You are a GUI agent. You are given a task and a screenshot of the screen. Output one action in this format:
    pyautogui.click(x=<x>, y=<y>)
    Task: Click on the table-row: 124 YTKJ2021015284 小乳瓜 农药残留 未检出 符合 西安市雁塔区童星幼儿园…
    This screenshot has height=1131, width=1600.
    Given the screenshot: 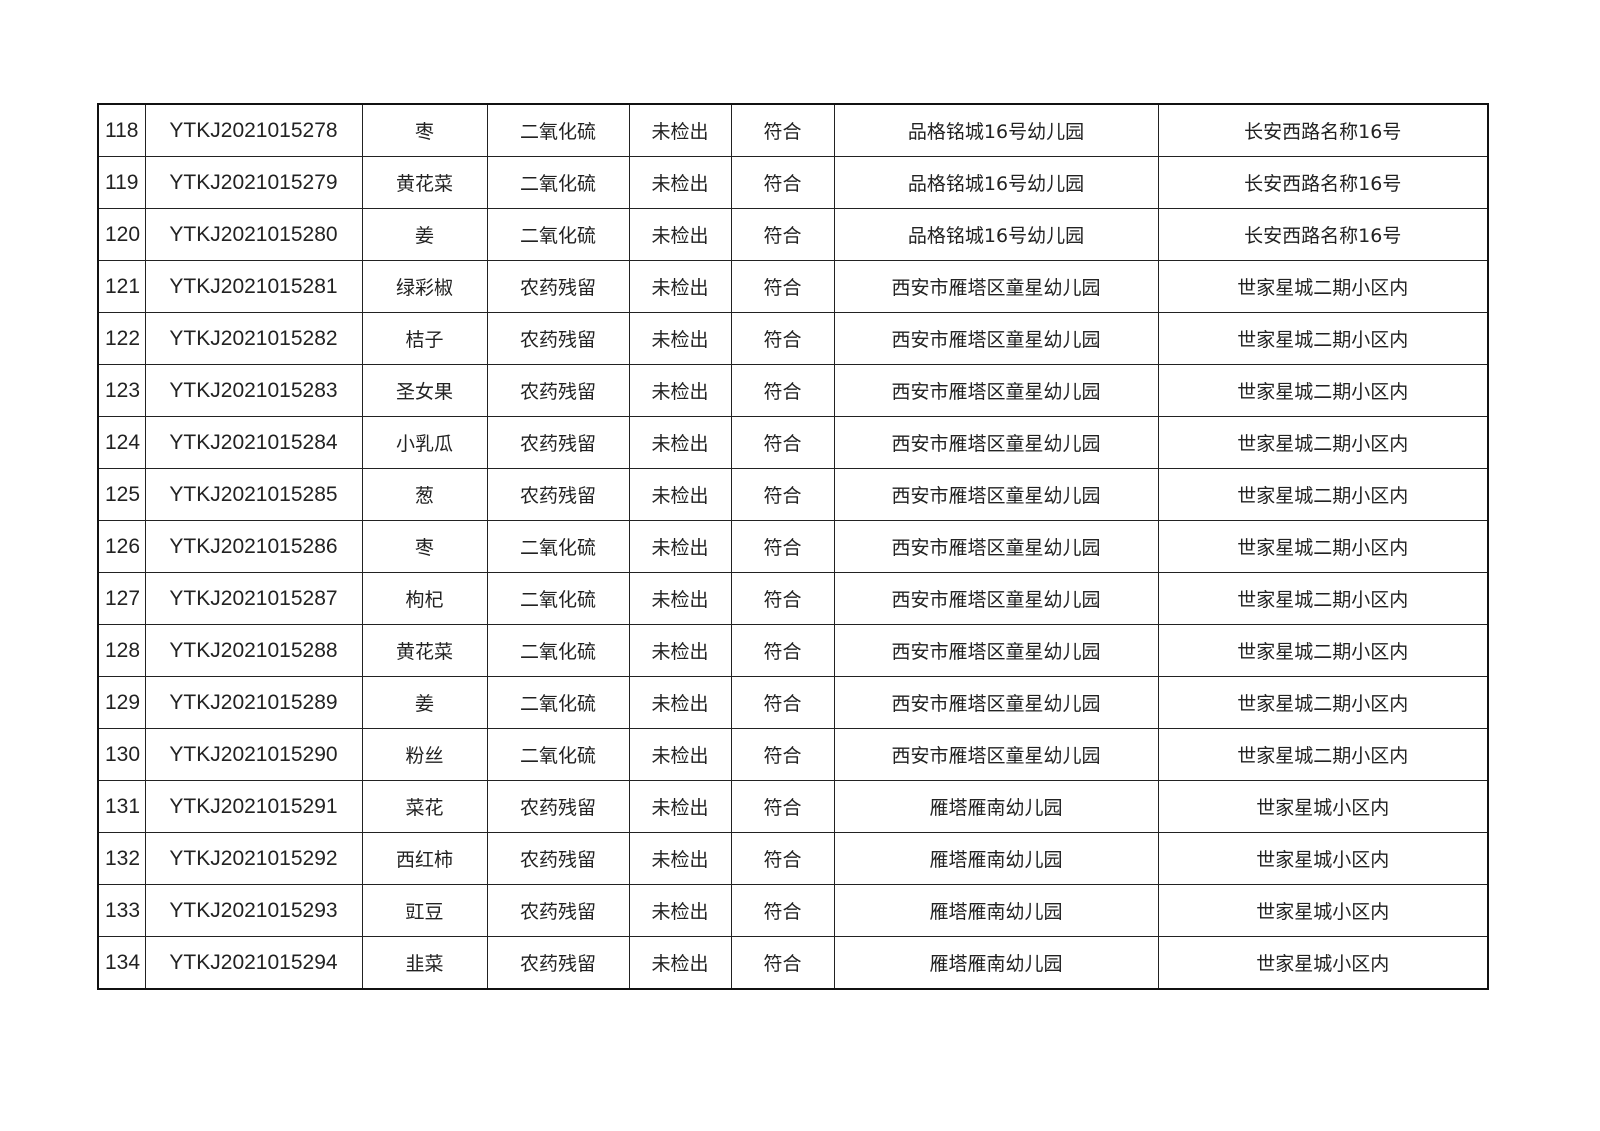 What is the action you would take?
    pyautogui.click(x=793, y=442)
    